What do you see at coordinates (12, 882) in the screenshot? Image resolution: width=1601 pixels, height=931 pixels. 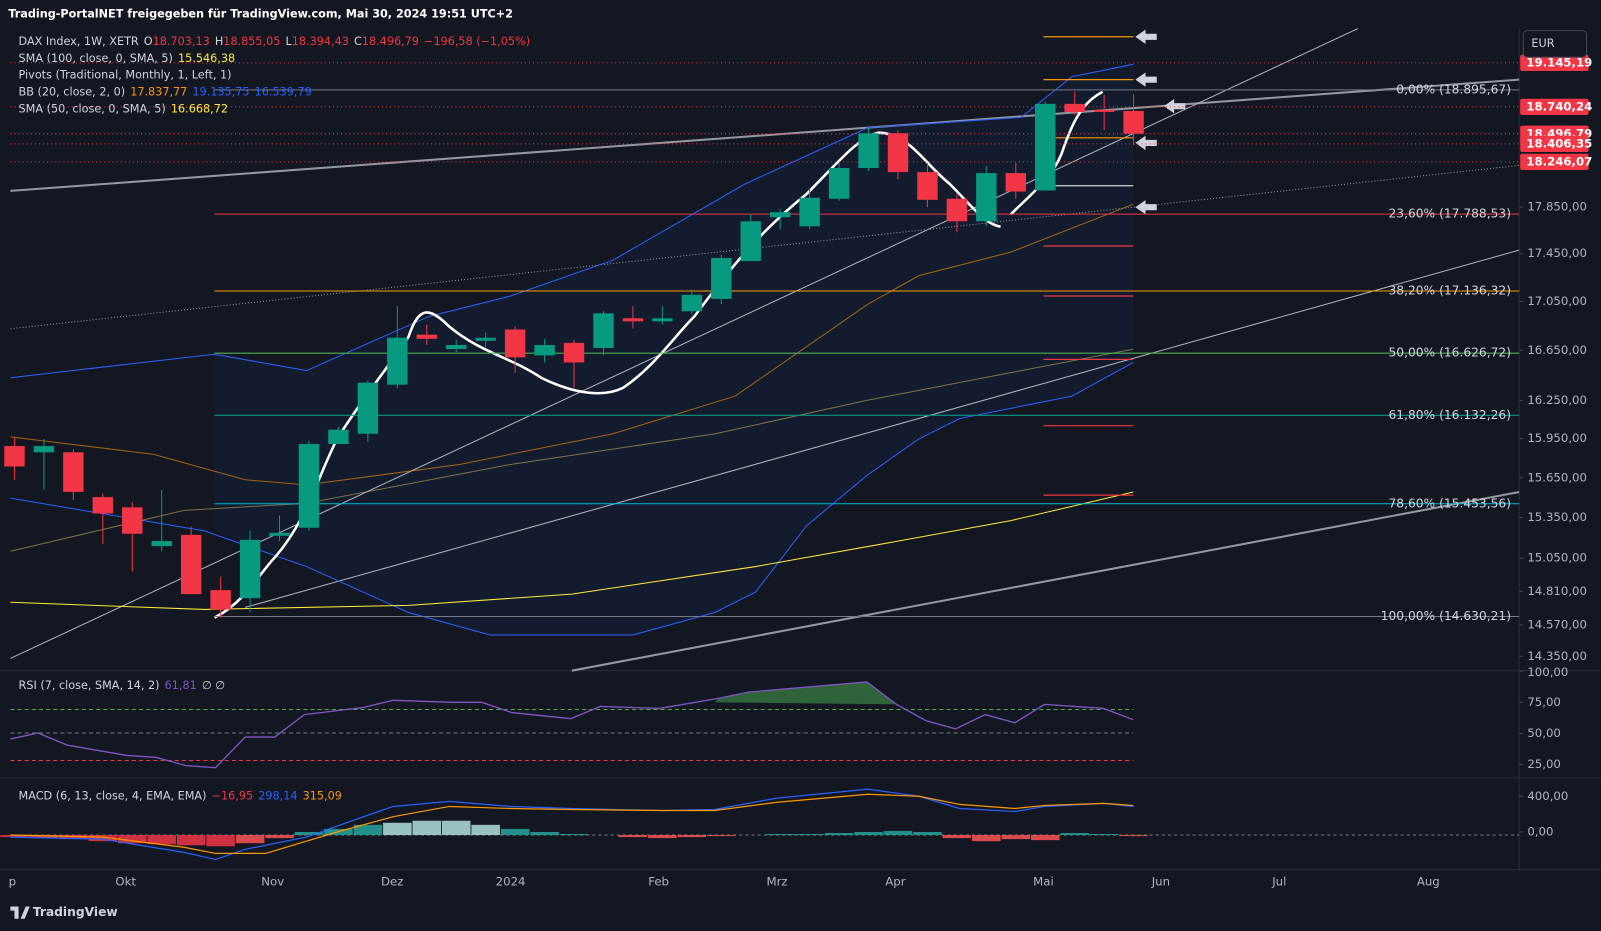 I see `x-tick-label: p` at bounding box center [12, 882].